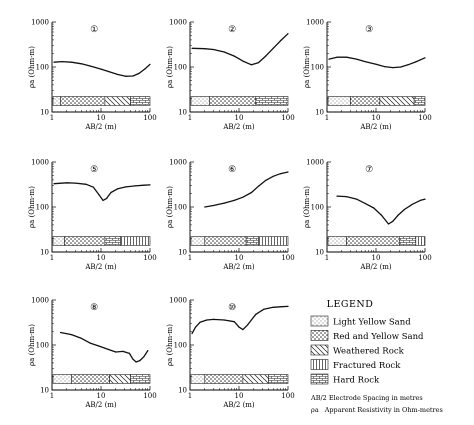 The height and width of the screenshot is (425, 474). I want to click on panel-number: ⑦, so click(369, 170).